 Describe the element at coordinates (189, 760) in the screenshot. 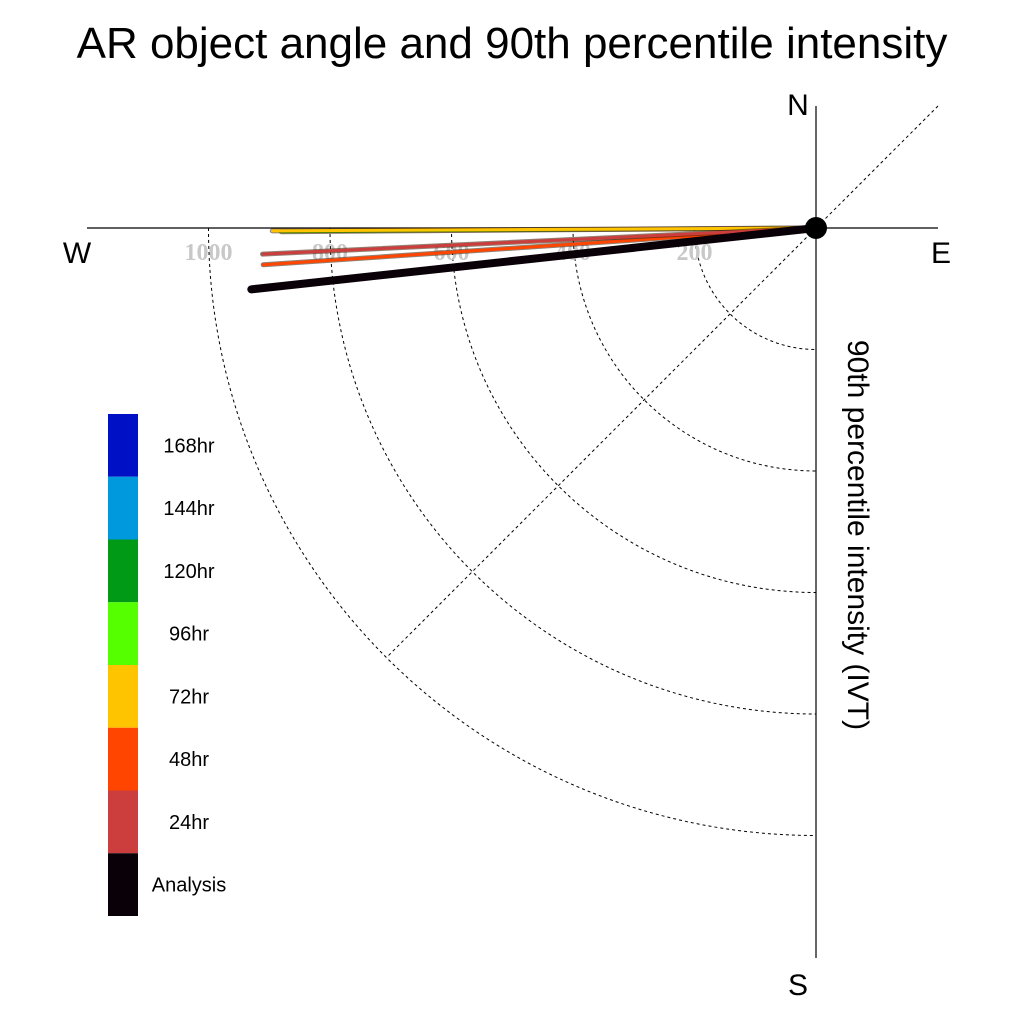

I see `legend-label-48hr: 48hr` at that location.